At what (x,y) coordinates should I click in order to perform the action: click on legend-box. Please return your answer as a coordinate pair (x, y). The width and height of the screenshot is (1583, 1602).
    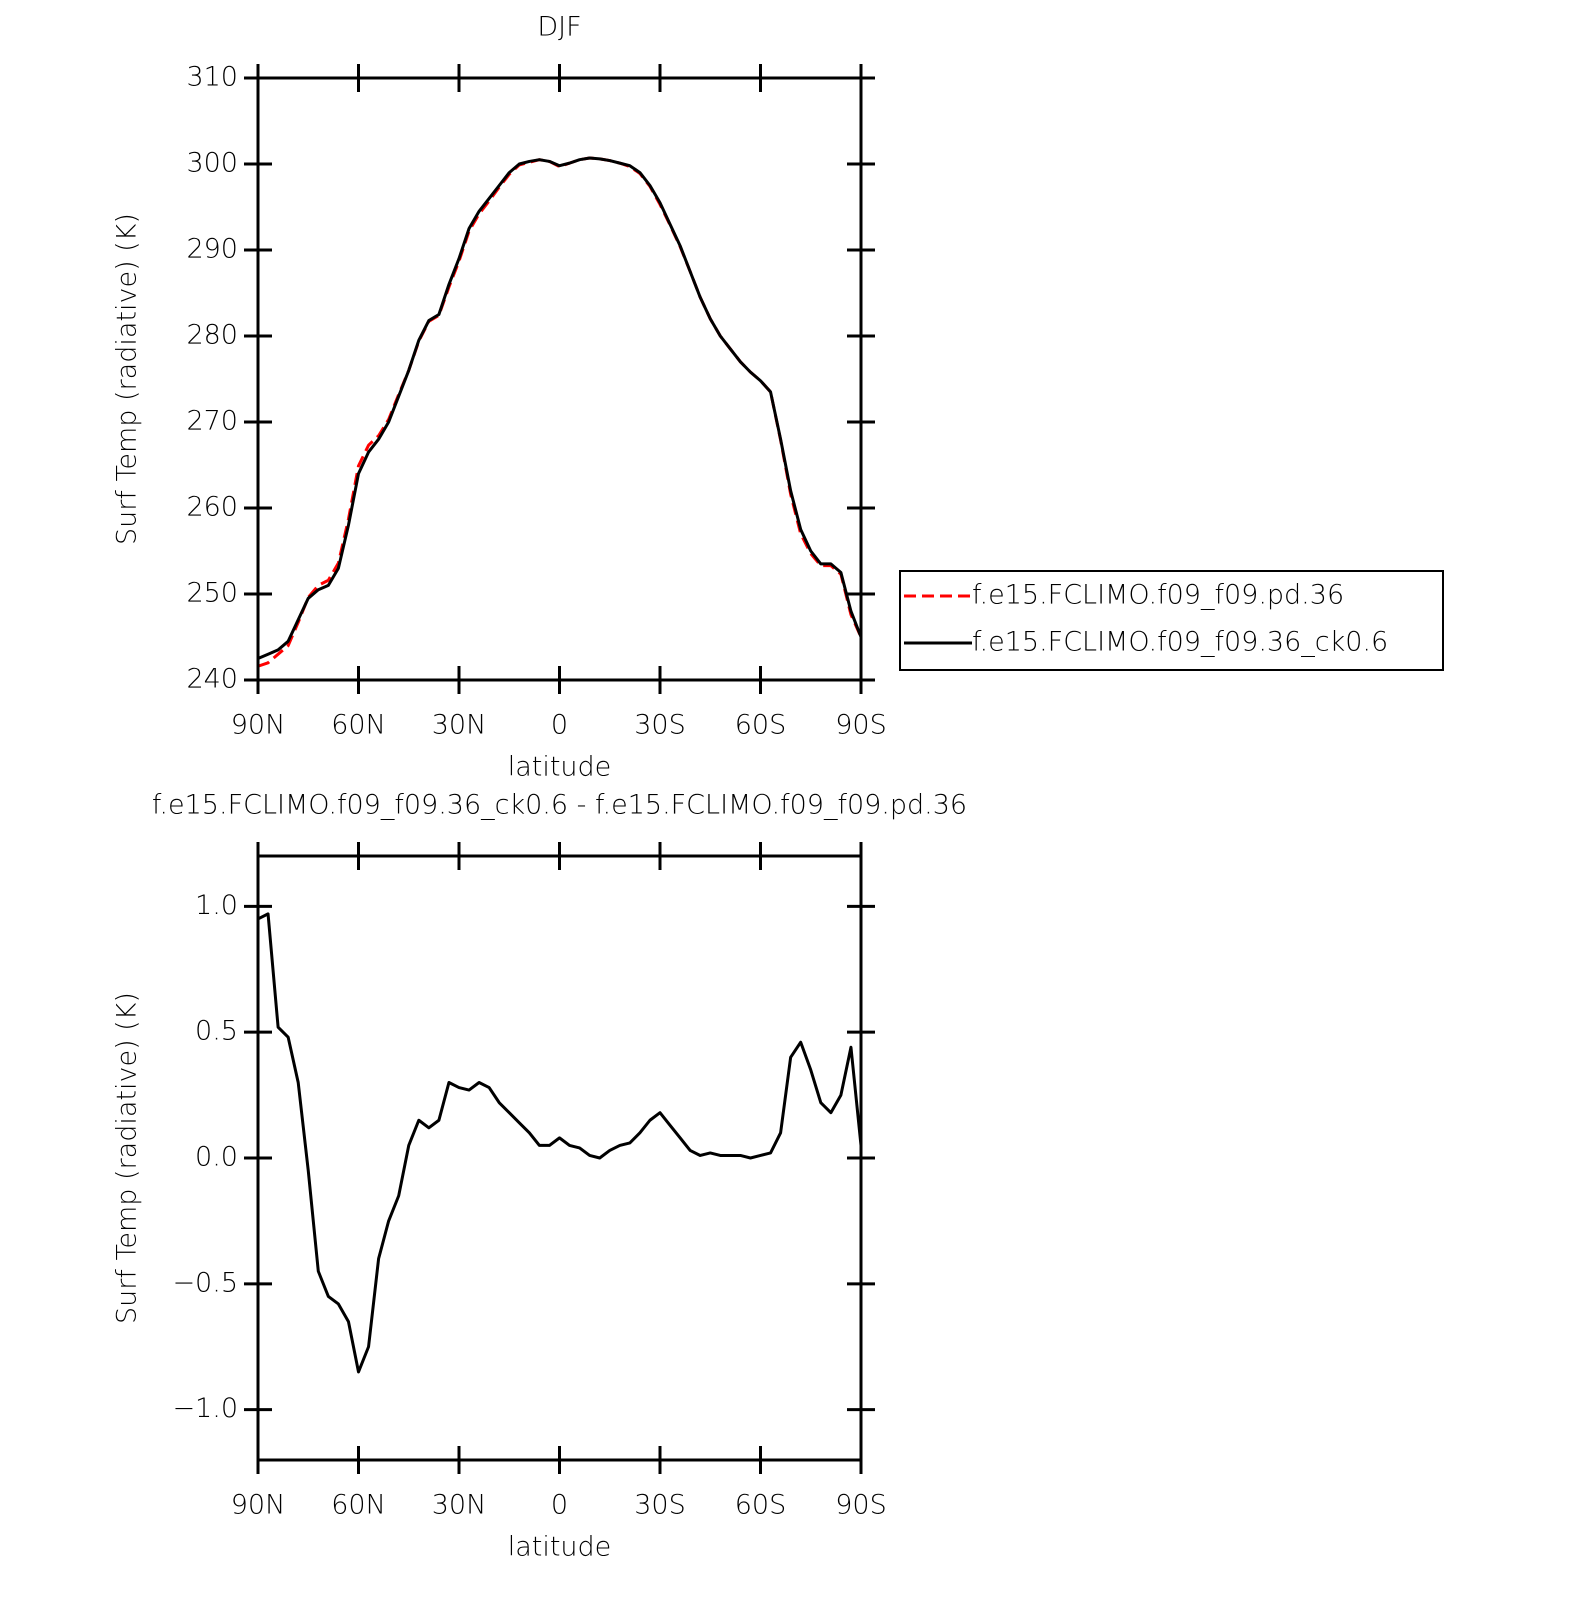
    Looking at the image, I should click on (1171, 620).